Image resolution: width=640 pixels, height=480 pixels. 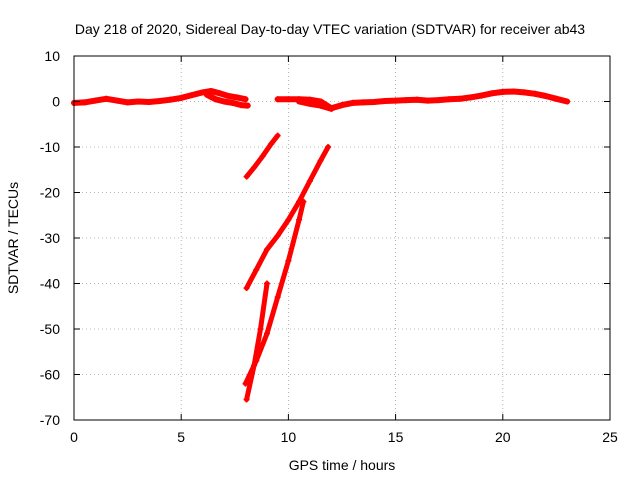 I want to click on y-tick-label: 0, so click(x=56, y=102).